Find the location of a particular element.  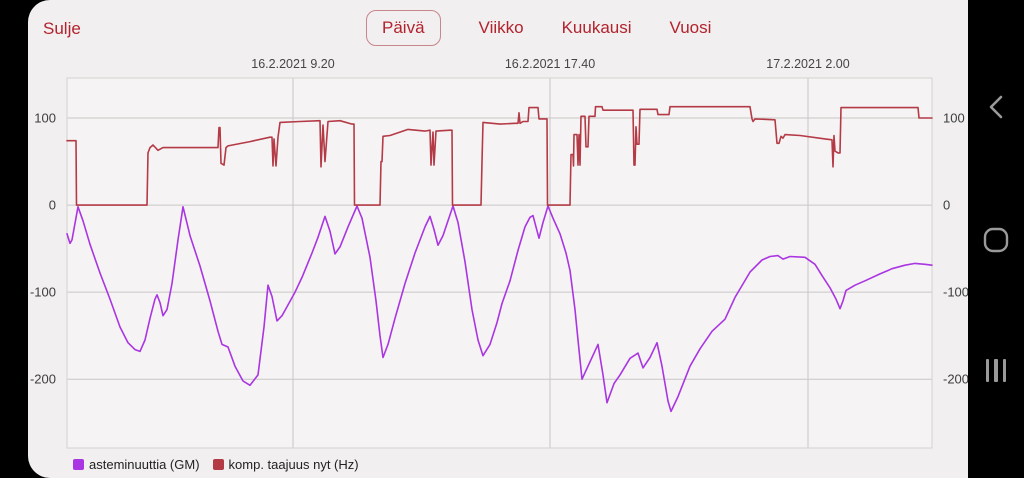

recents-button is located at coordinates (996, 370).